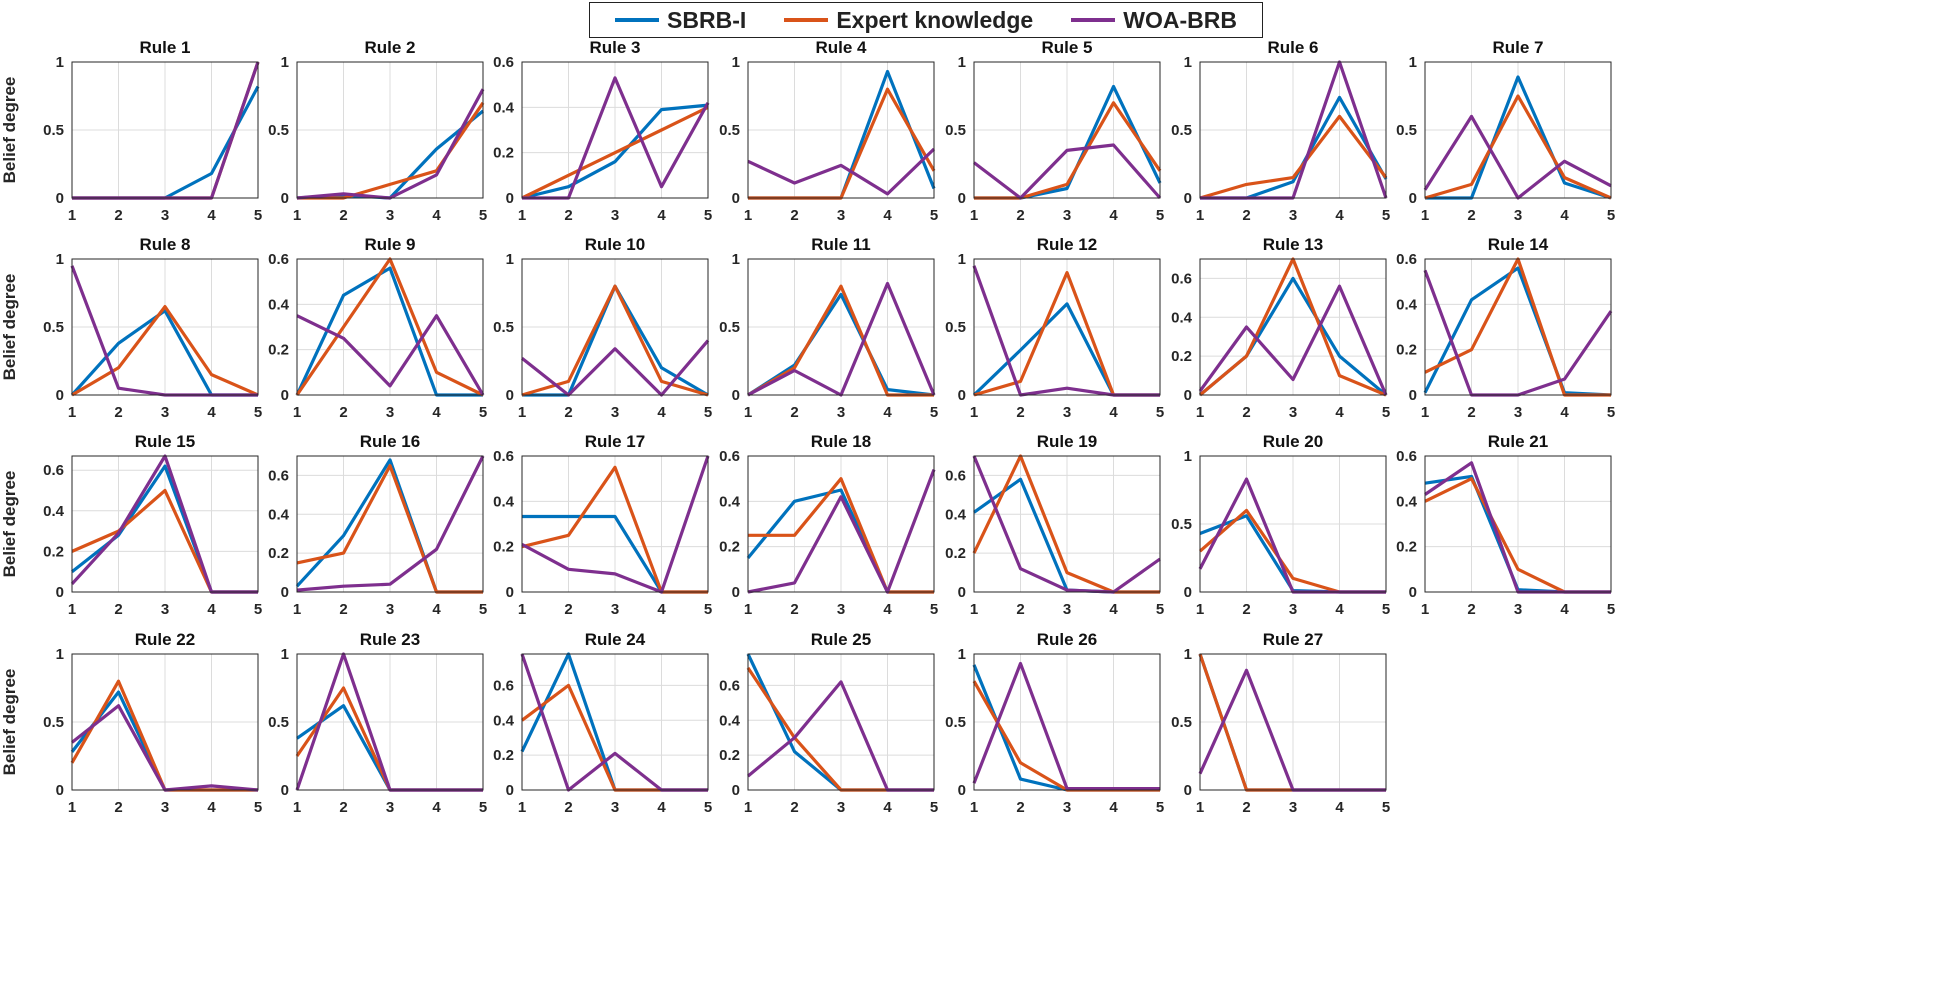  Describe the element at coordinates (1518, 441) in the screenshot. I see `subplot-title: Rule 21` at that location.